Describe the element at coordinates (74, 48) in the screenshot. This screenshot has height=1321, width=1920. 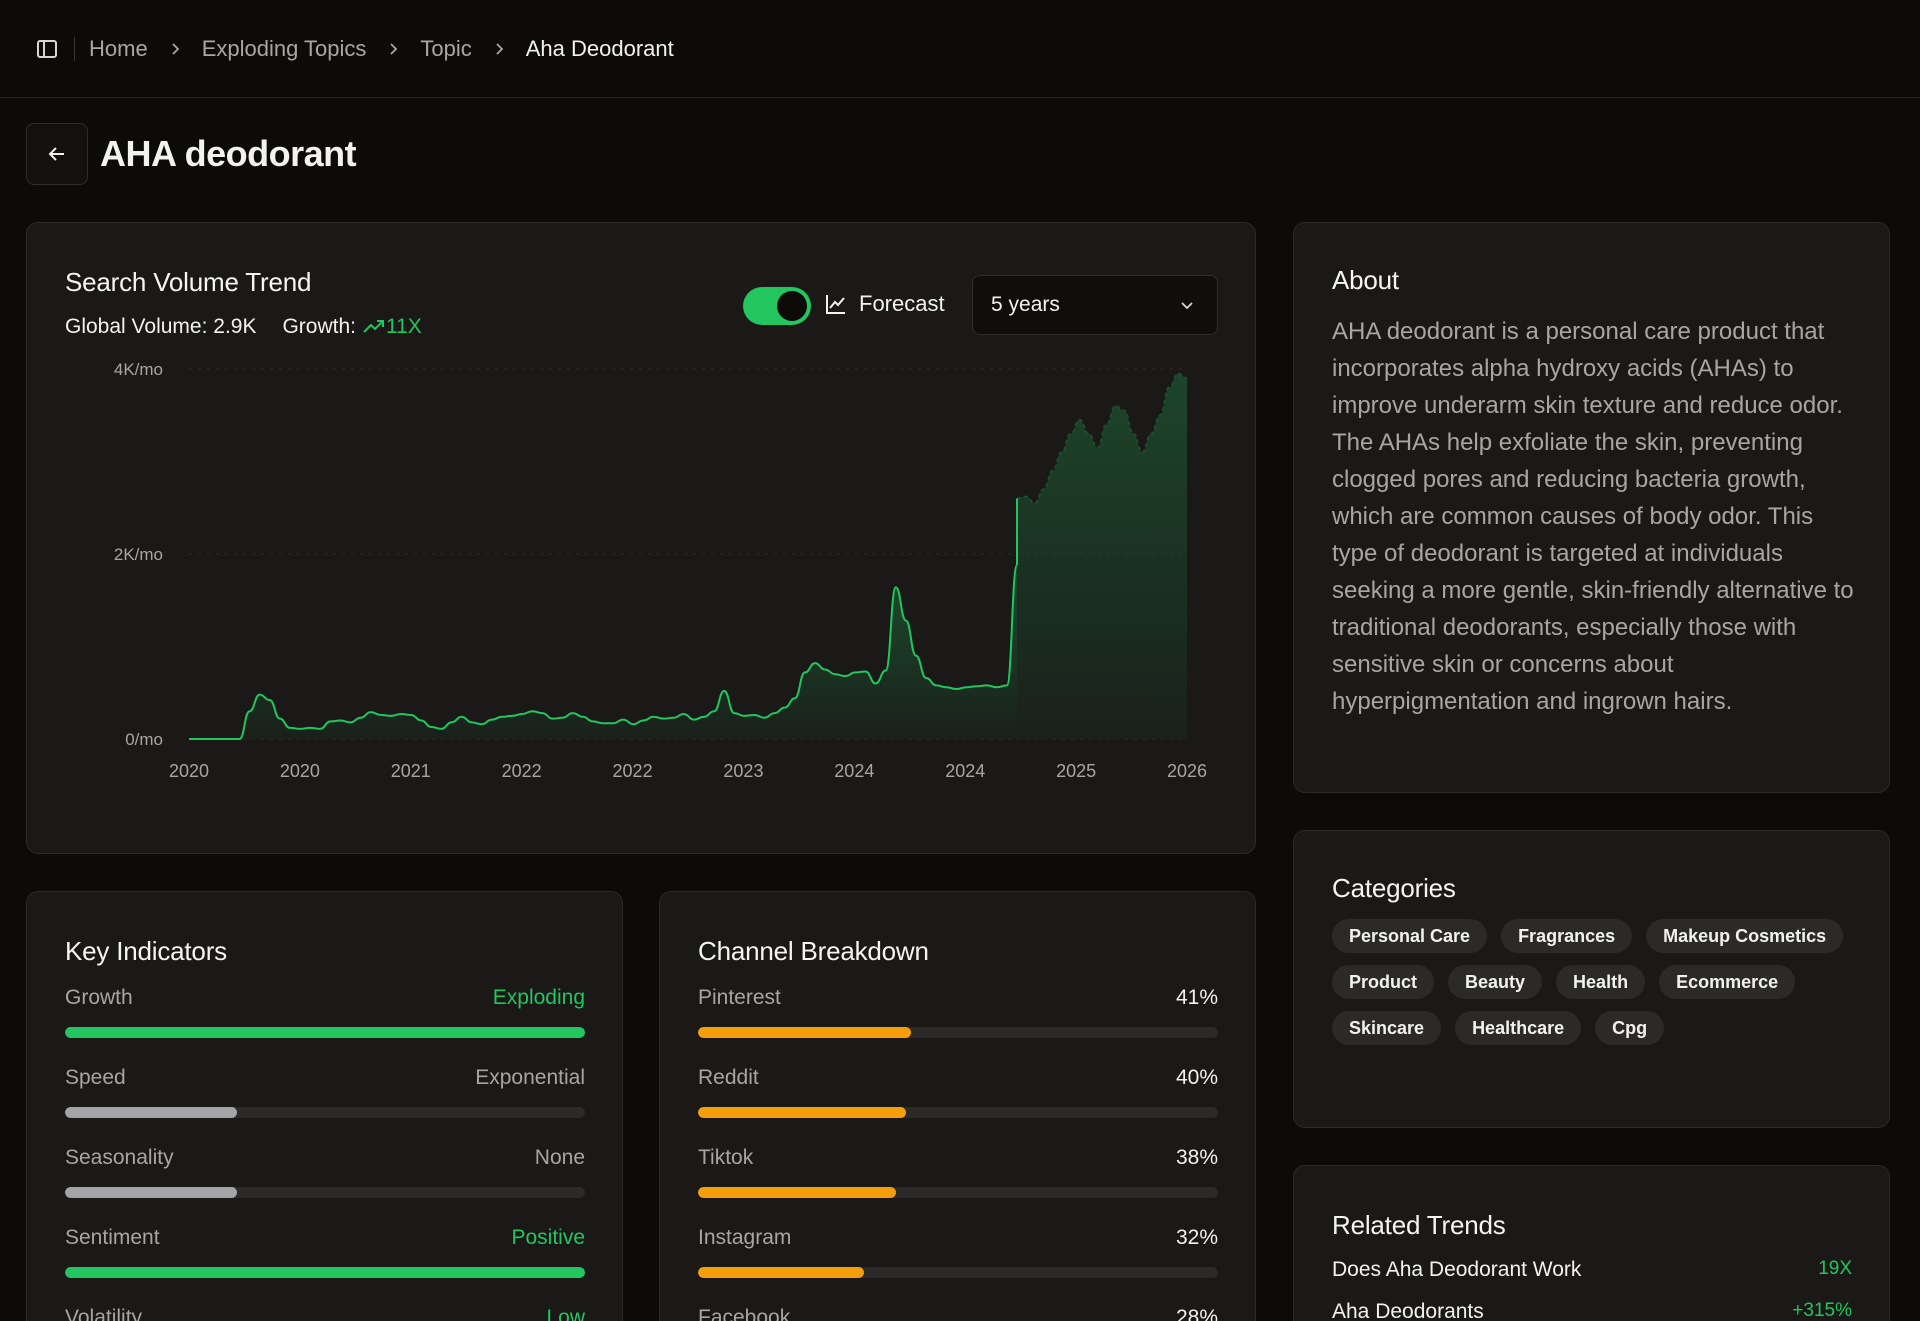
I see `divider` at that location.